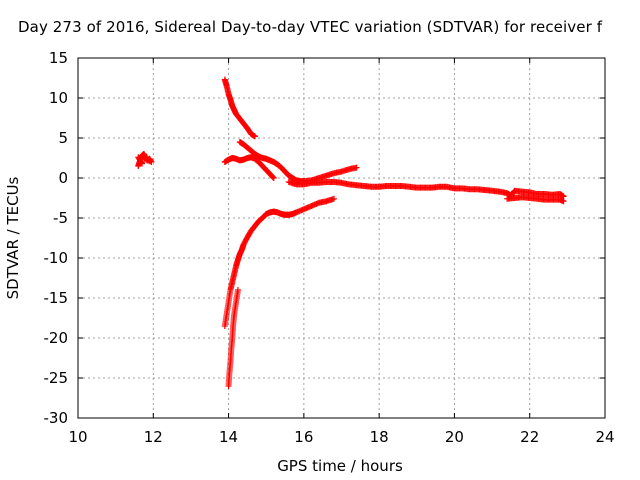 The image size is (640, 480). I want to click on y-tick-label: -15, so click(56, 298).